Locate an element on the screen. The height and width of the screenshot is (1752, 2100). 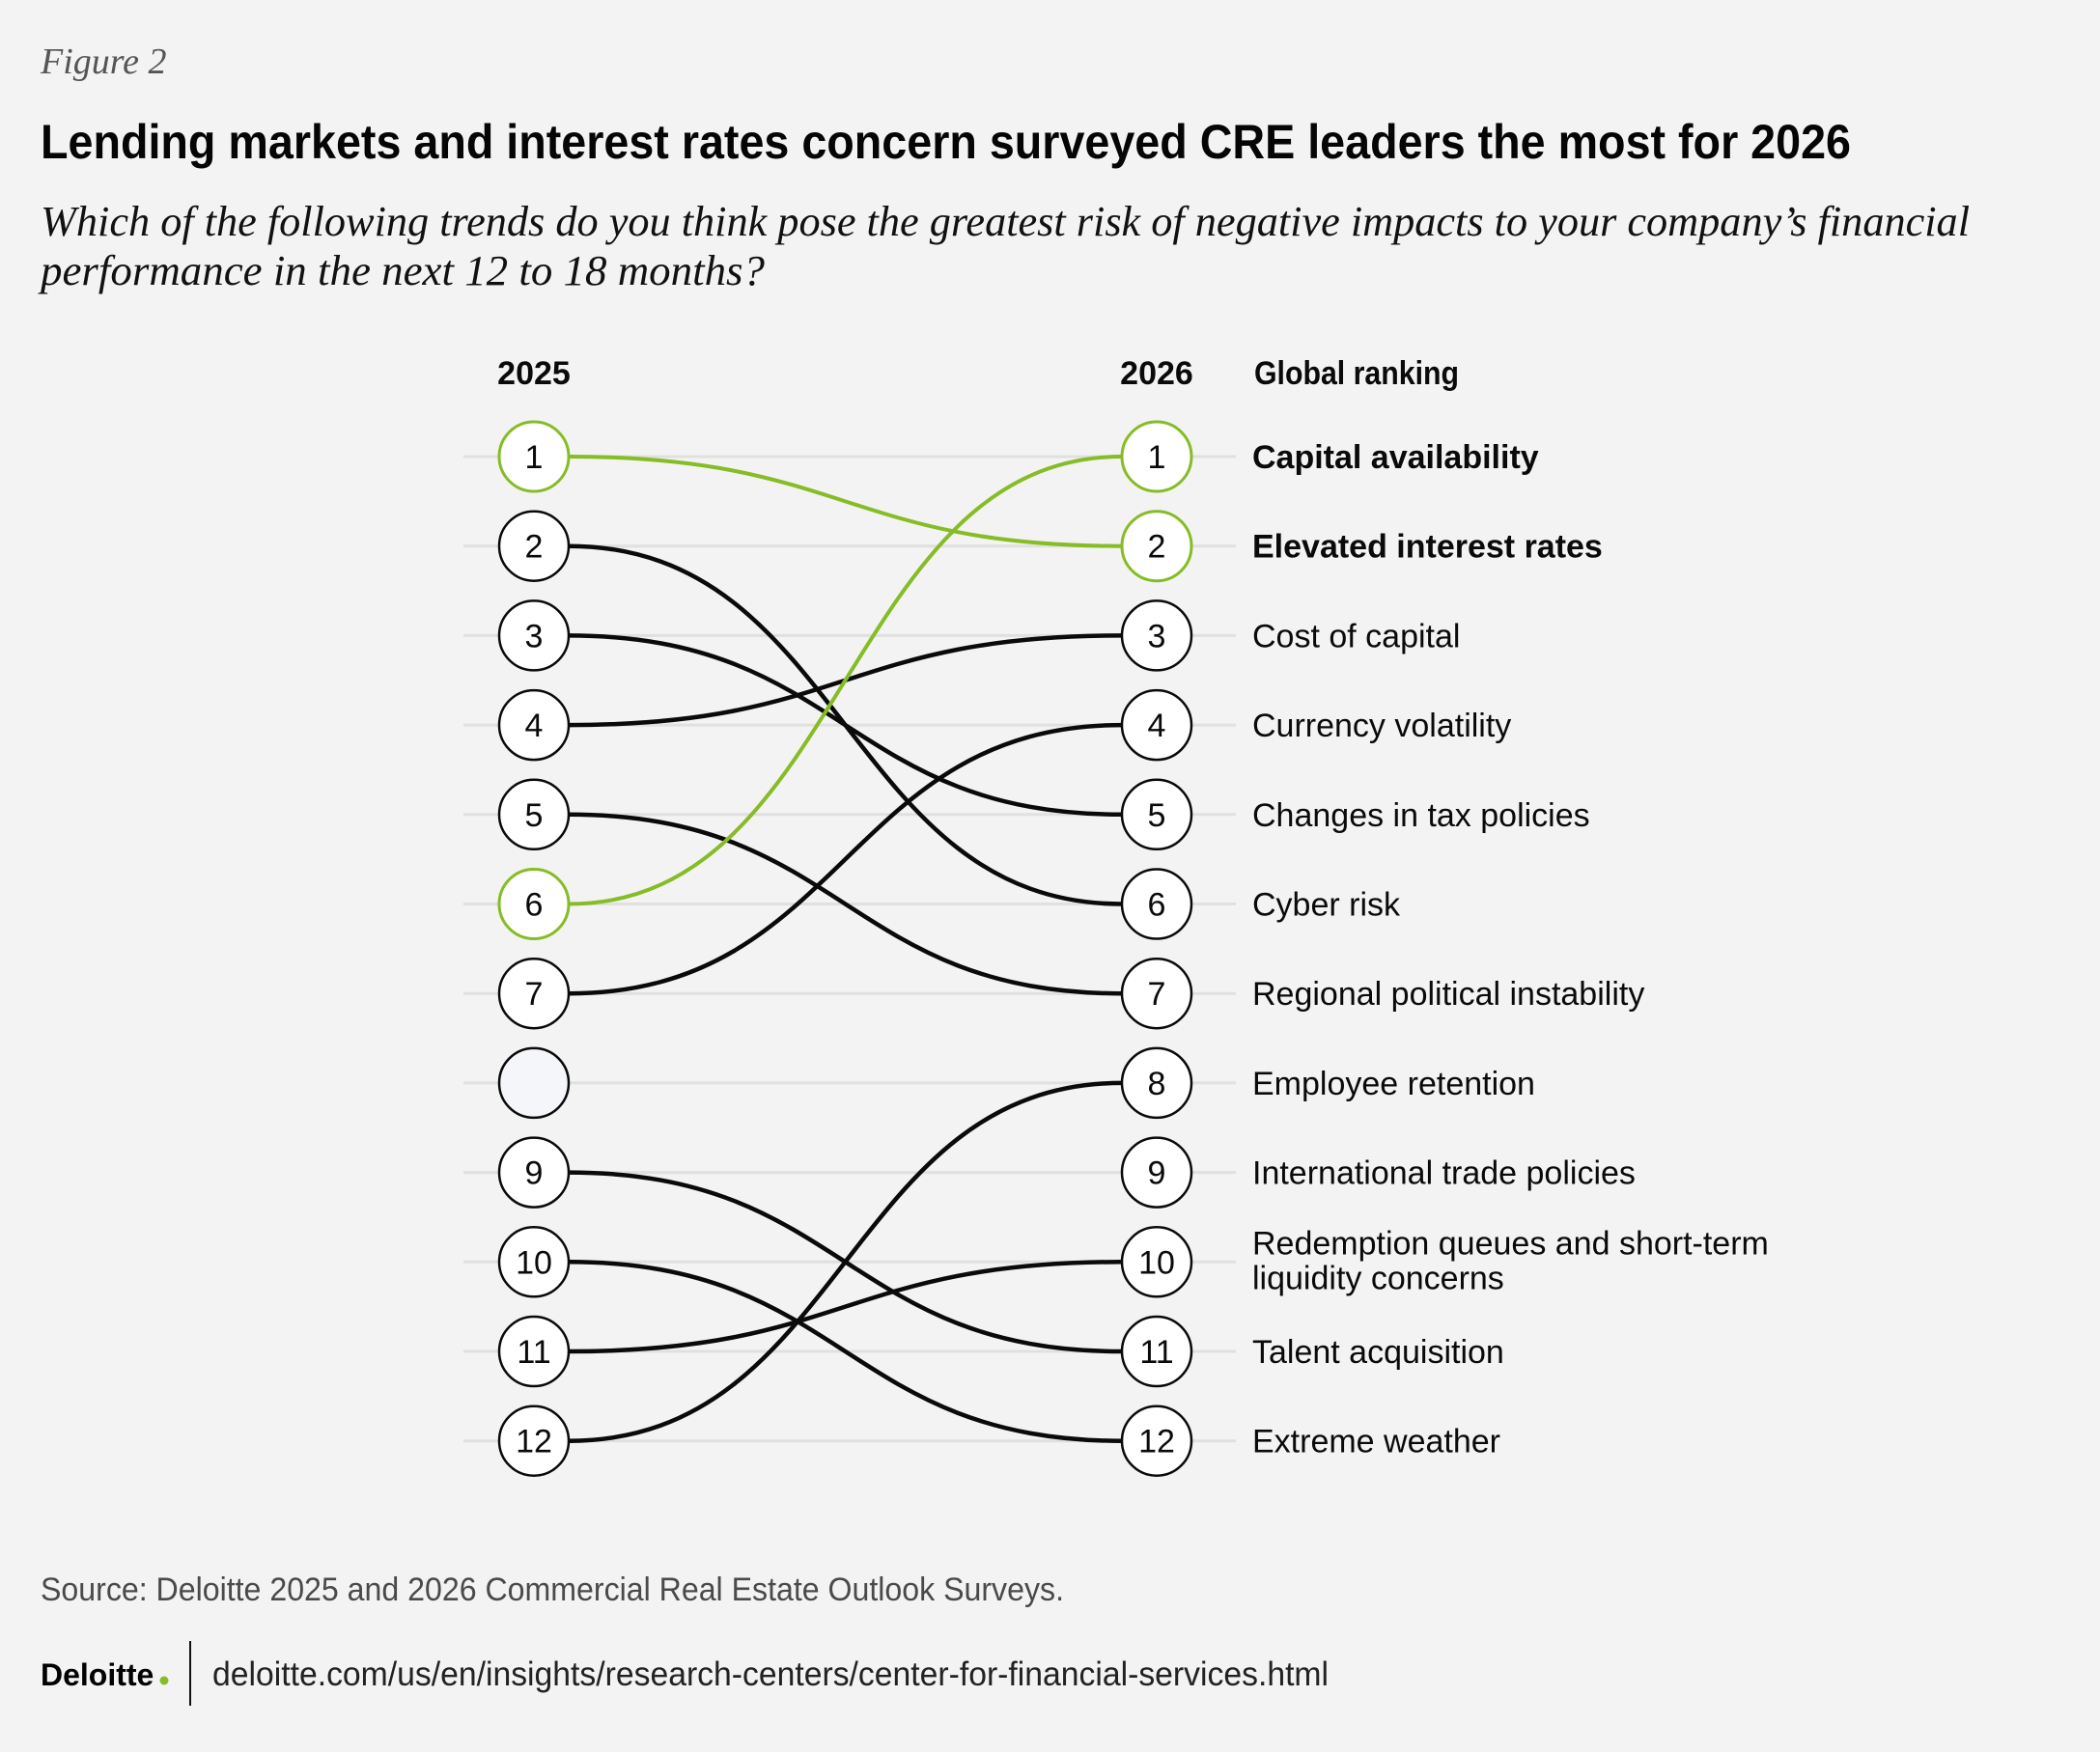
node-2026-rank-6: 6 is located at coordinates (1157, 904).